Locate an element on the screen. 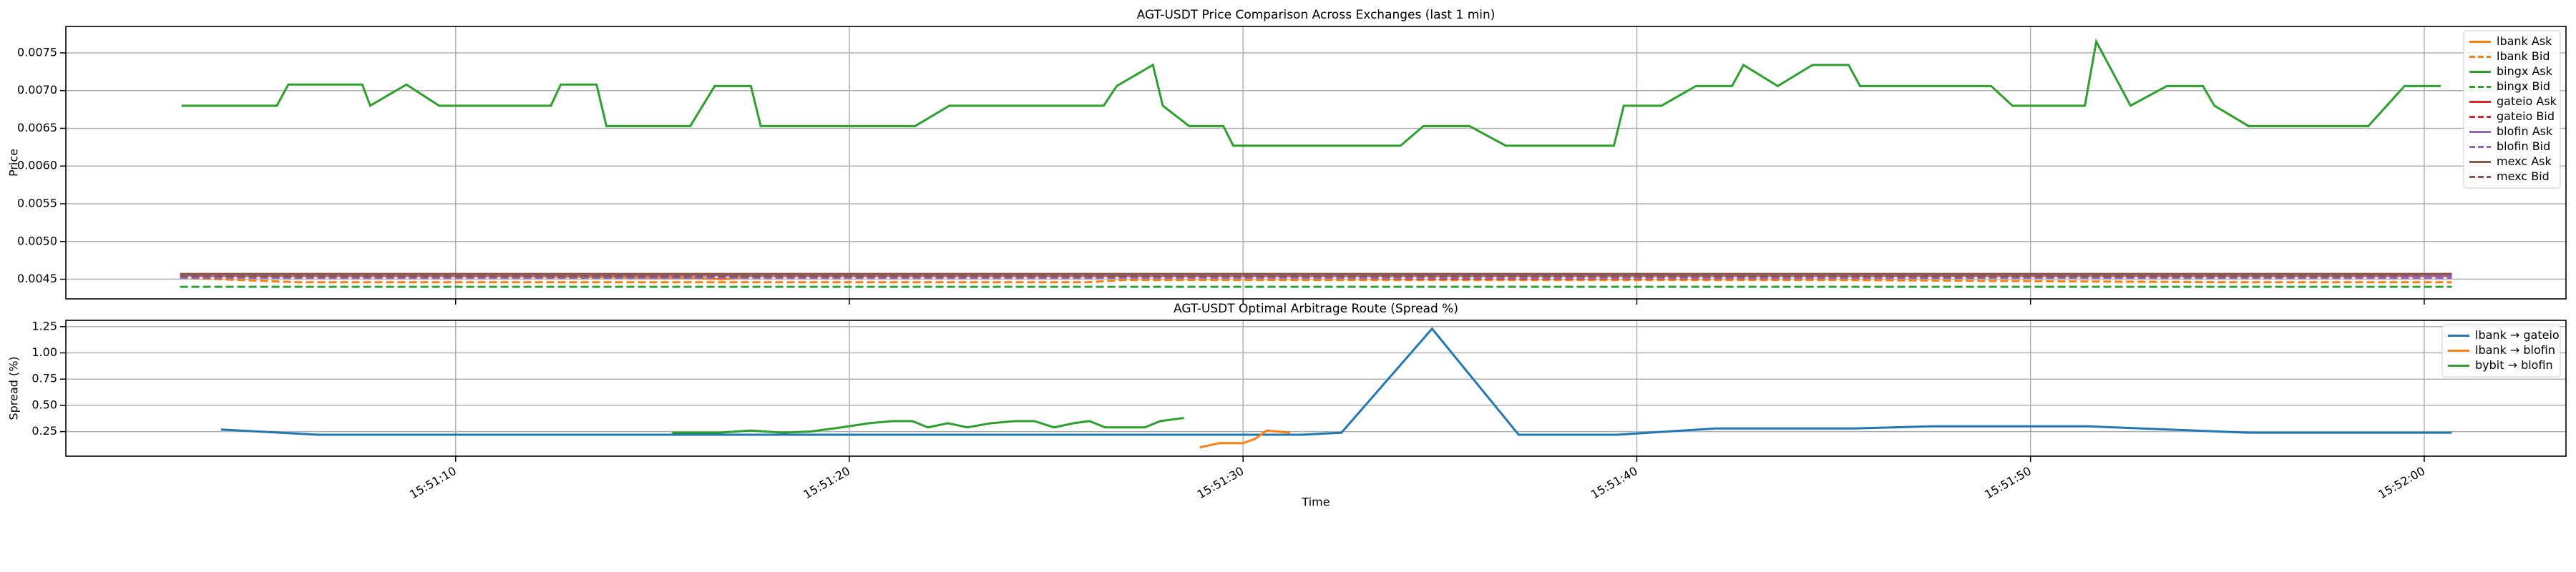  y-tick-label: 0.25 is located at coordinates (44, 431).